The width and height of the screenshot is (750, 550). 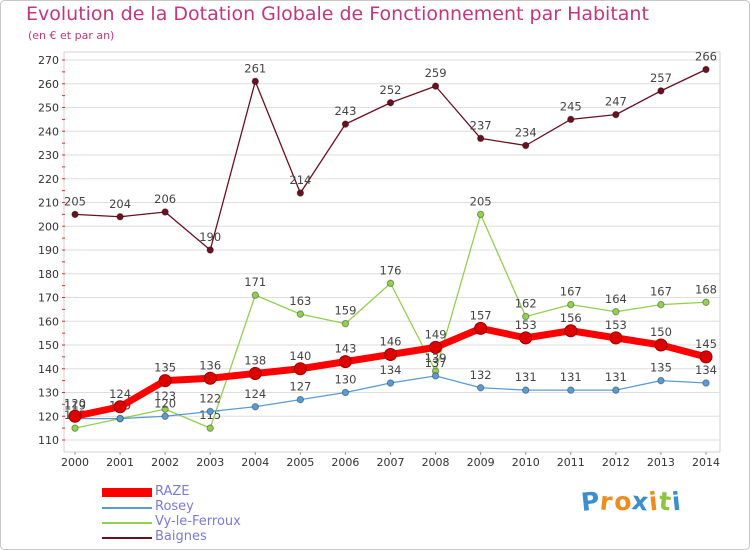 What do you see at coordinates (300, 301) in the screenshot?
I see `data-label: 163` at bounding box center [300, 301].